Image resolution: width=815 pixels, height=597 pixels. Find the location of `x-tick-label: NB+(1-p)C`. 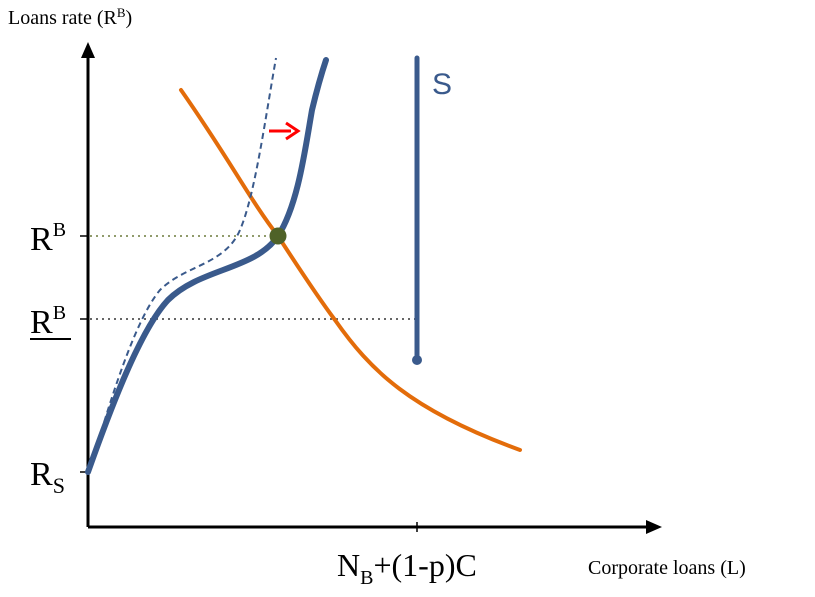

x-tick-label: NB+(1-p)C is located at coordinates (407, 568).